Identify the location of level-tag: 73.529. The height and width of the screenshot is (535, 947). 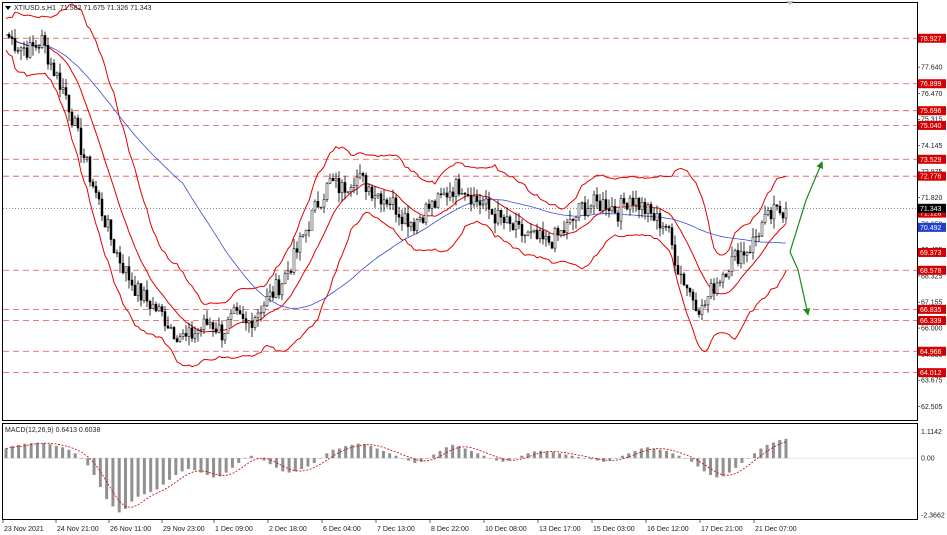
(931, 160).